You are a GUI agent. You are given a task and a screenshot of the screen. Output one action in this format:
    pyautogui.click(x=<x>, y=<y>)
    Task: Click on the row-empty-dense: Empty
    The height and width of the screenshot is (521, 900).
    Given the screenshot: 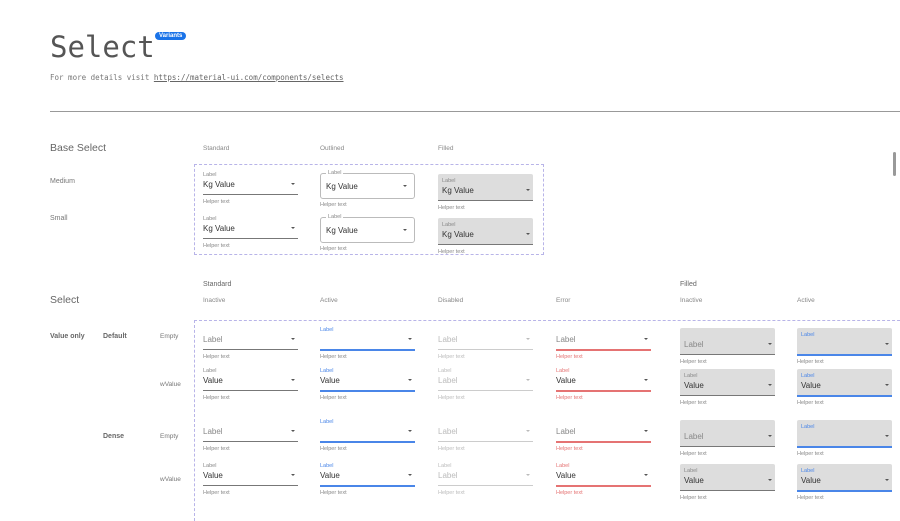 What is the action you would take?
    pyautogui.click(x=169, y=436)
    